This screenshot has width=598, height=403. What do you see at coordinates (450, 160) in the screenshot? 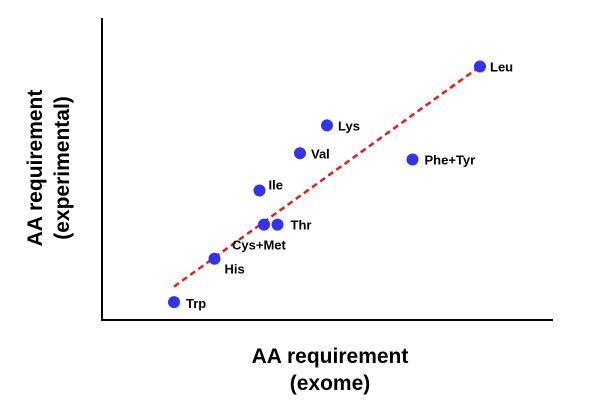
I see `data-label-phe-tyr: Phe+Tyr` at bounding box center [450, 160].